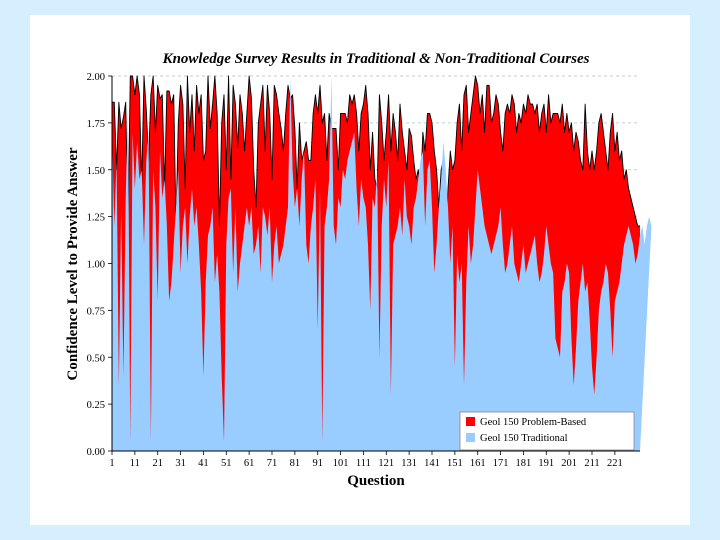 The height and width of the screenshot is (540, 720). I want to click on legend-swatch-problem-based, so click(470, 421).